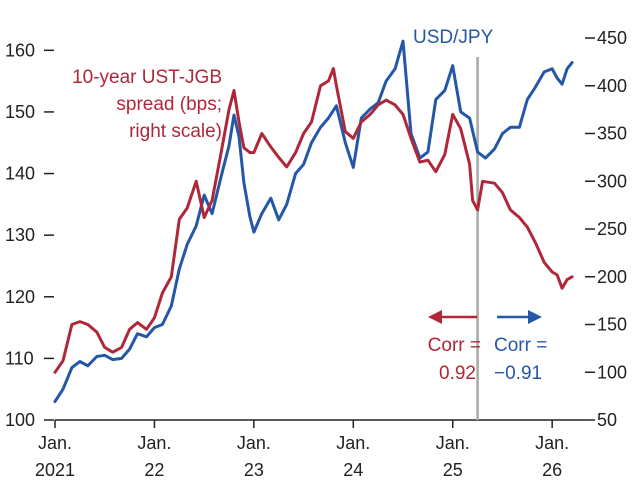  What do you see at coordinates (612, 229) in the screenshot?
I see `right-tick-label: 250` at bounding box center [612, 229].